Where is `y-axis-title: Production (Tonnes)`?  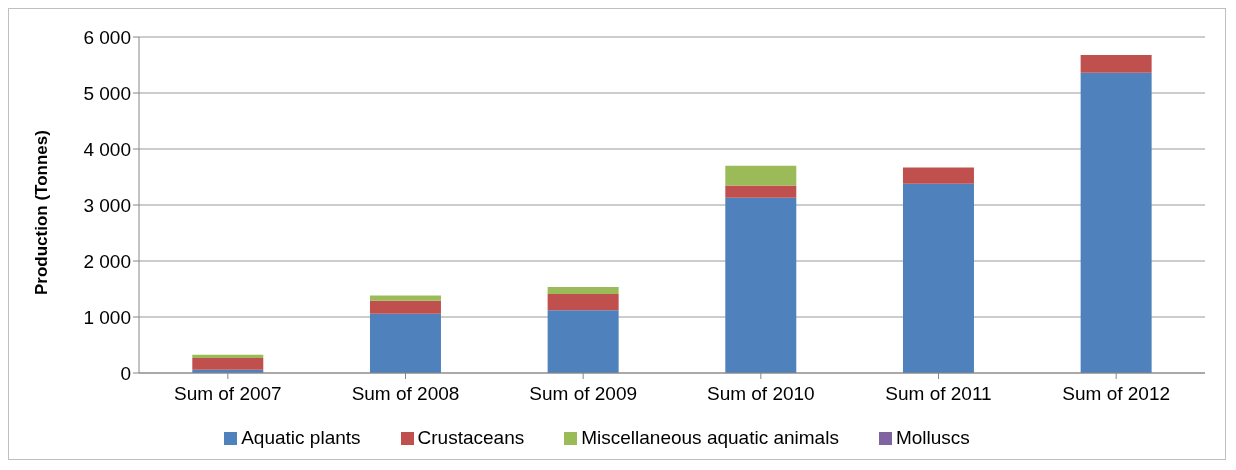
y-axis-title: Production (Tonnes) is located at coordinates (42, 212).